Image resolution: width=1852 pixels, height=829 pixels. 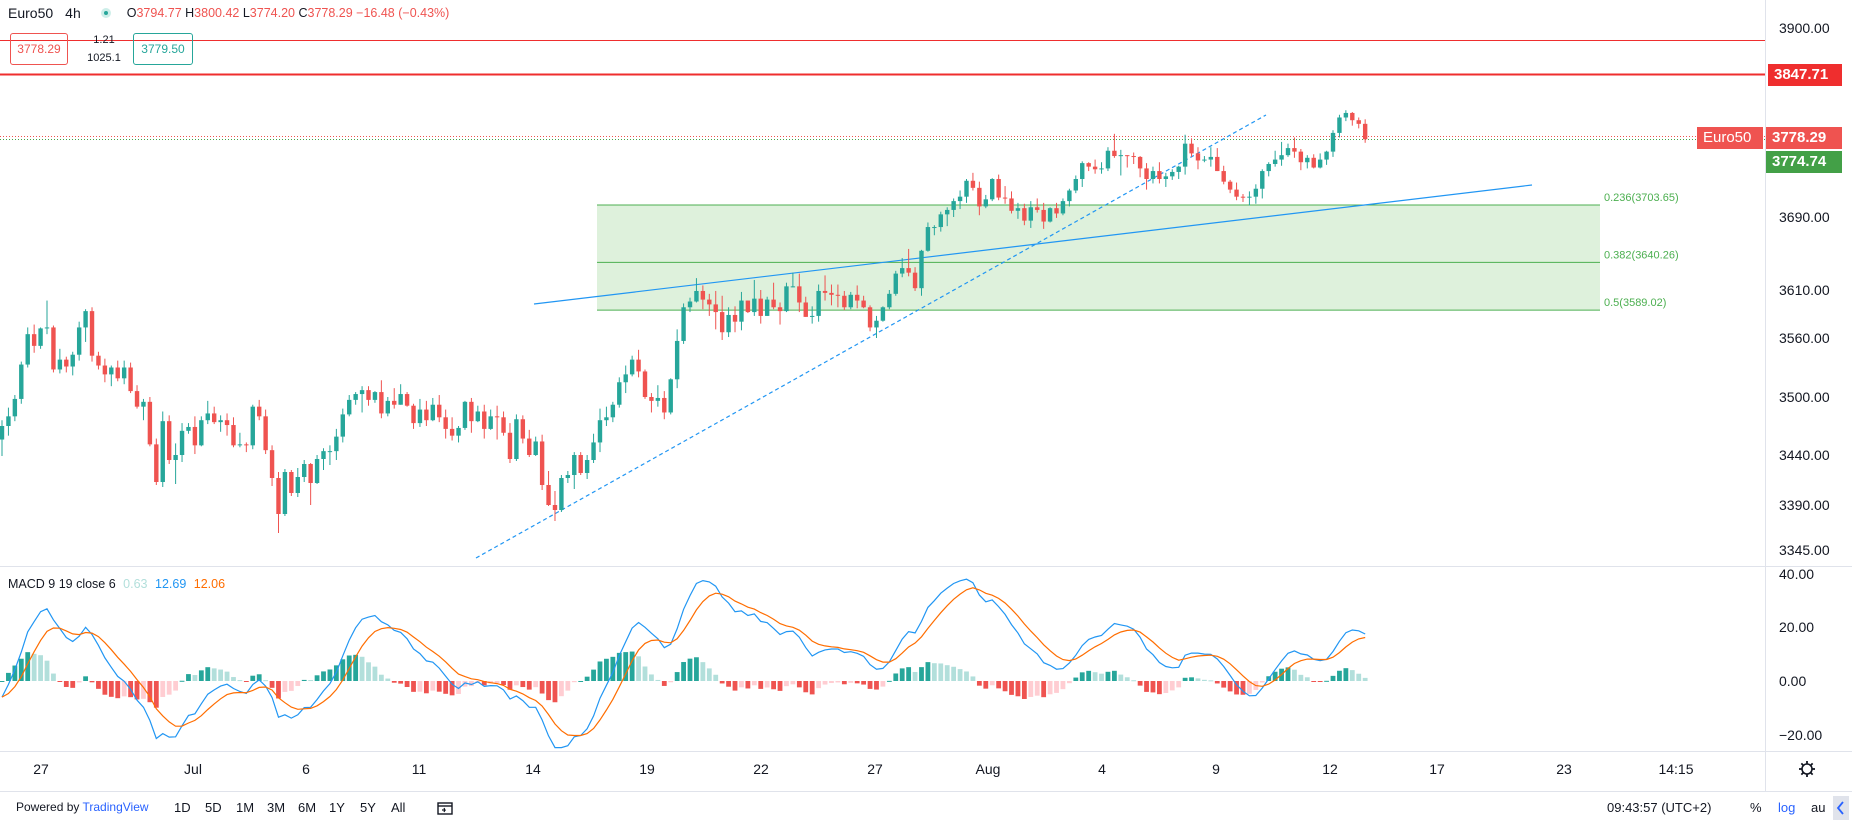 What do you see at coordinates (213, 807) in the screenshot?
I see `range-5d: 5D` at bounding box center [213, 807].